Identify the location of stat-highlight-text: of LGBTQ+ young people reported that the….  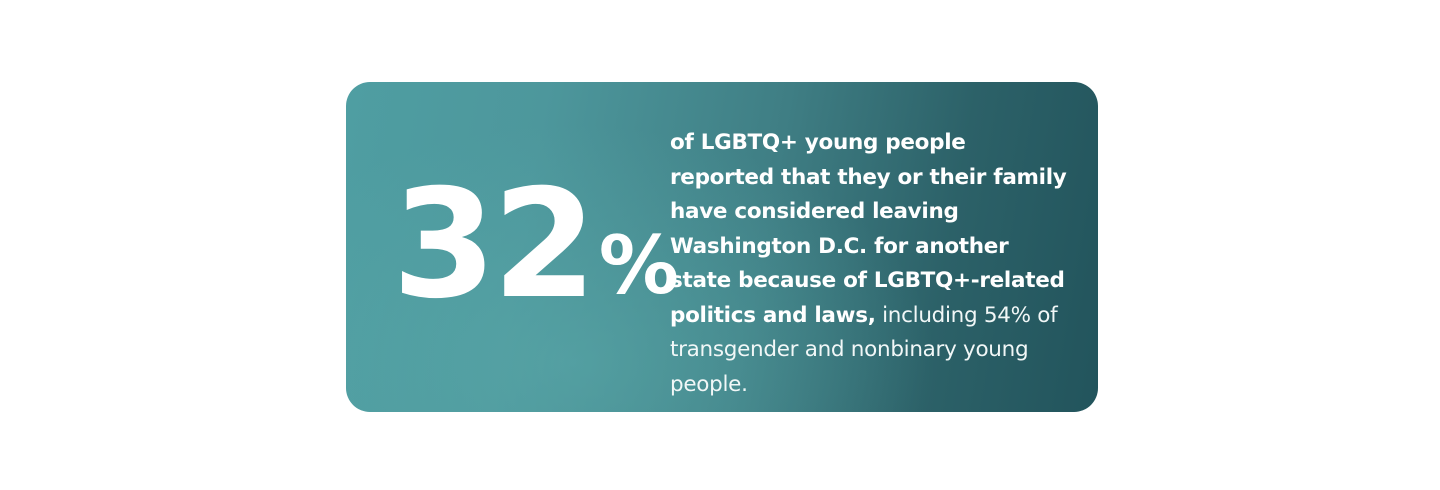
(868, 229).